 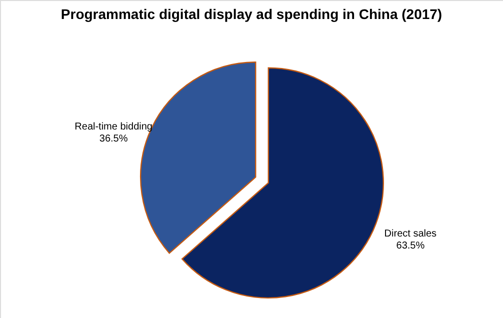 I want to click on chart-title: Programmatic digital display ad spending in China (2017), so click(x=251, y=14).